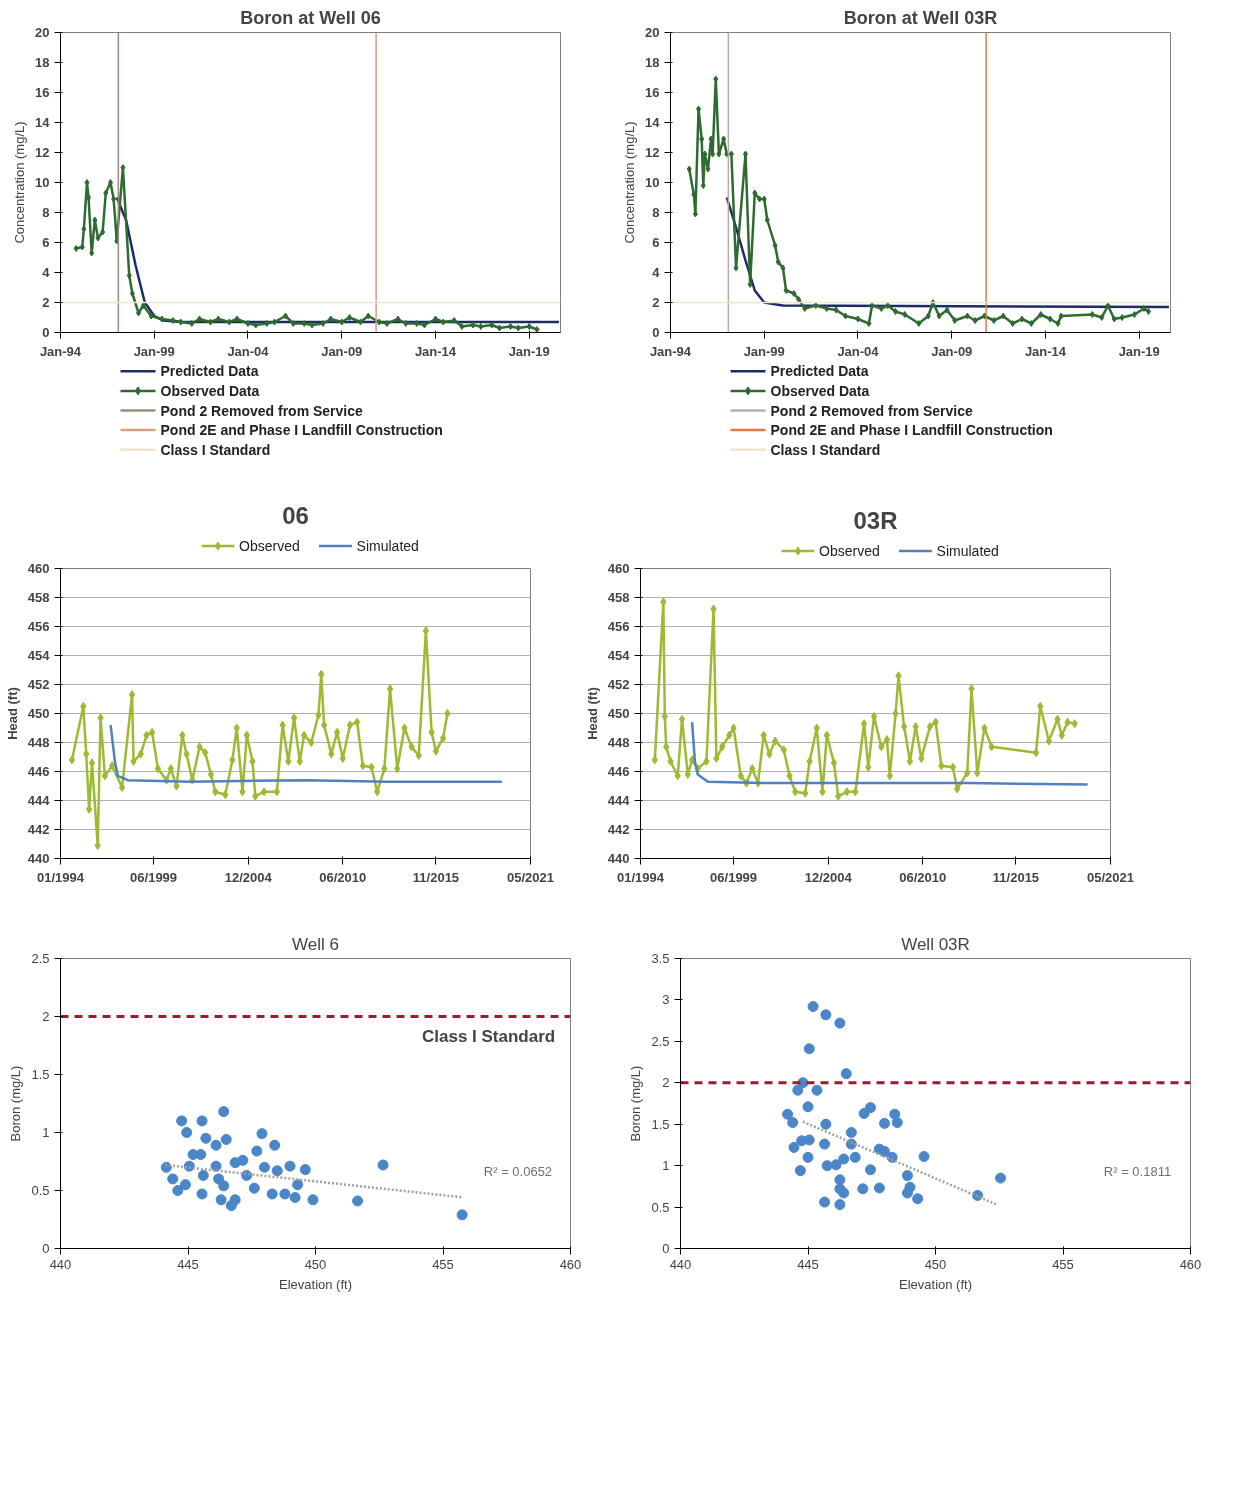 The width and height of the screenshot is (1241, 1507). I want to click on x-tick-label: 06/1999, so click(734, 877).